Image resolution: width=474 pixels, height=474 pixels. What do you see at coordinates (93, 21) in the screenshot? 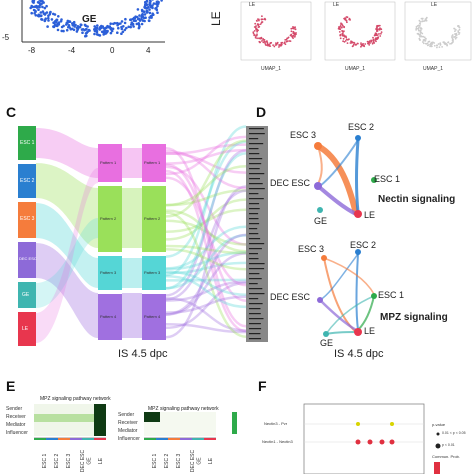
I see `umap-scatter-svg` at bounding box center [93, 21].